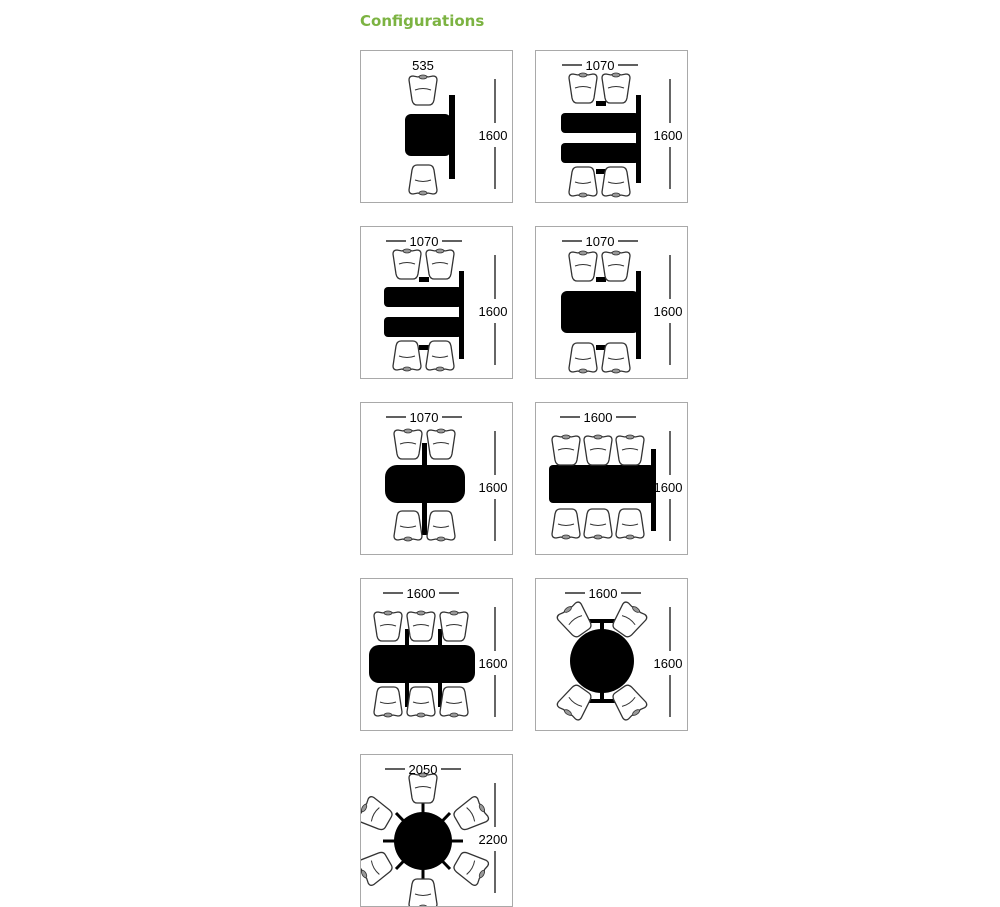 The image size is (1000, 907). What do you see at coordinates (423, 65) in the screenshot?
I see `width-label: 535` at bounding box center [423, 65].